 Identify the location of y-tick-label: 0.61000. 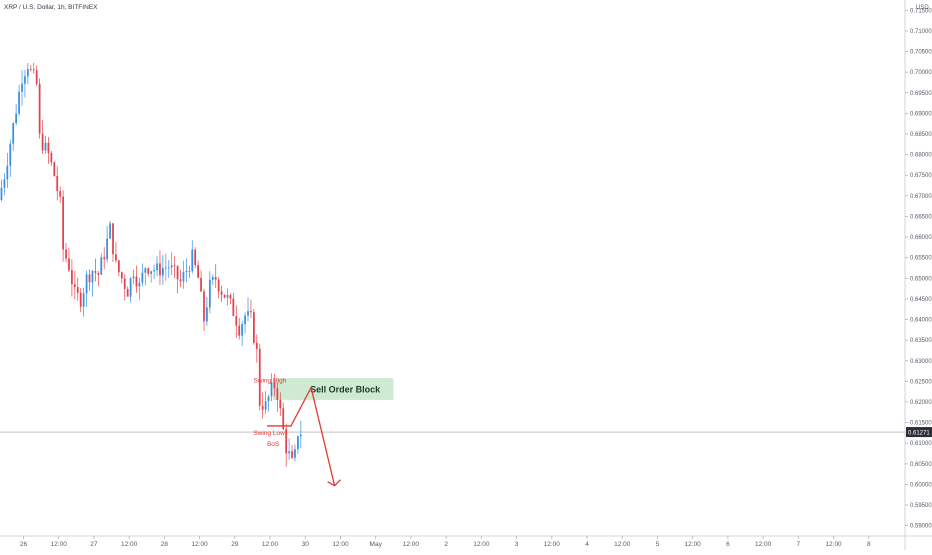
(921, 444).